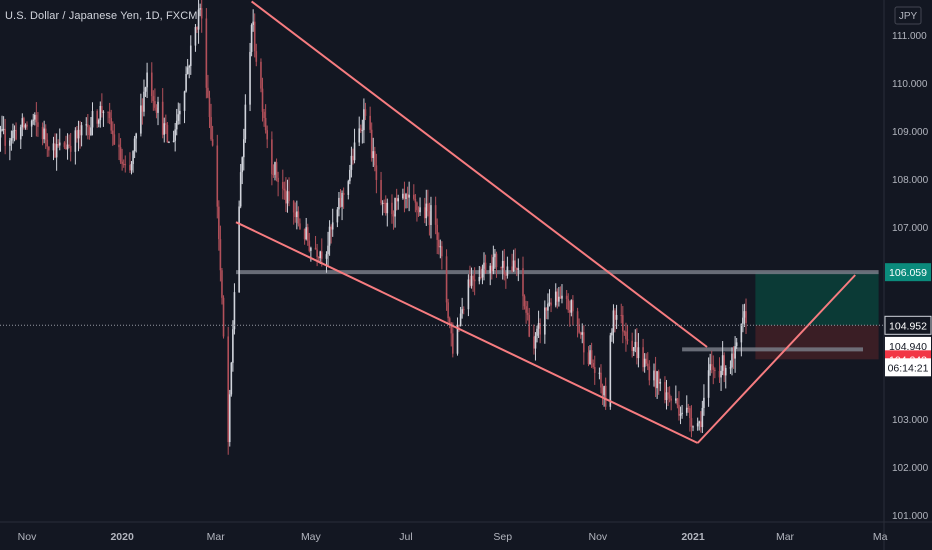  Describe the element at coordinates (910, 228) in the screenshot. I see `y-tick-label: 107.000` at that location.